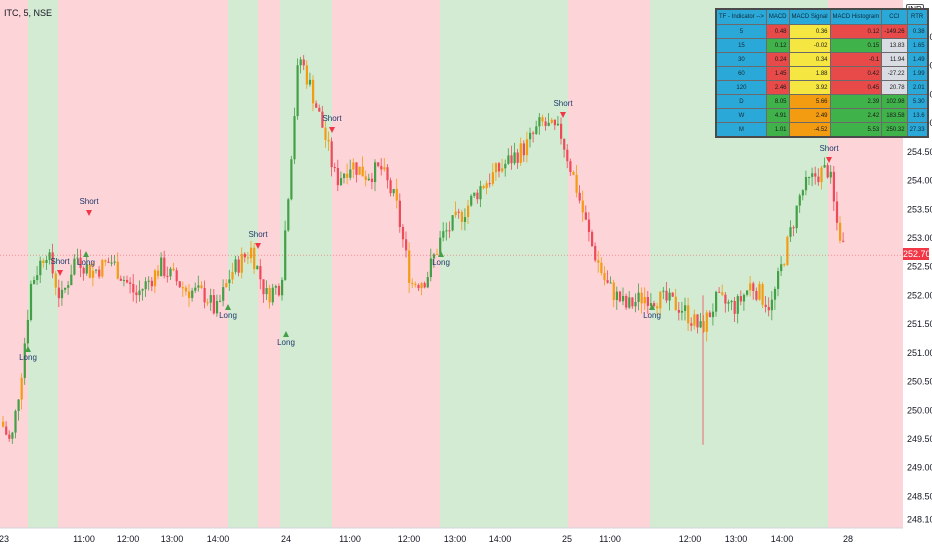  I want to click on y-tick-label: 249.00, so click(919, 468).